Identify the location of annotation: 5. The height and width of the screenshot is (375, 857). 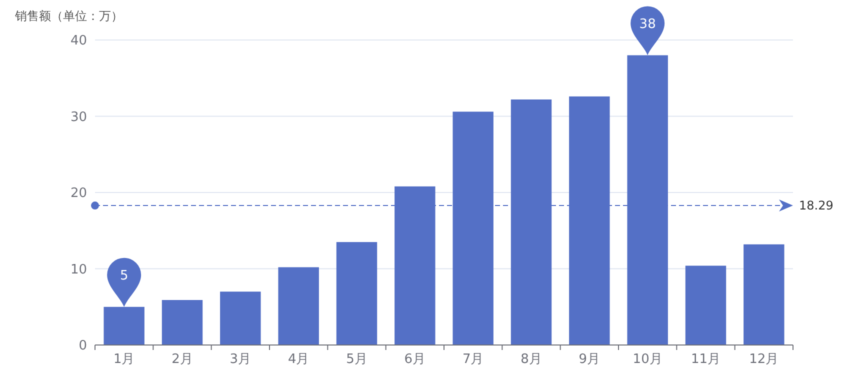
(124, 276).